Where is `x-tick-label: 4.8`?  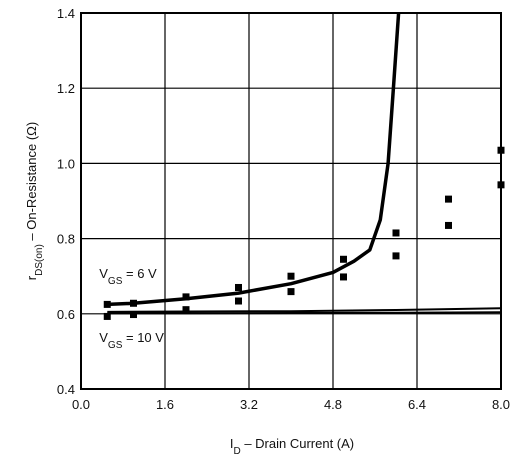 x-tick-label: 4.8 is located at coordinates (333, 404).